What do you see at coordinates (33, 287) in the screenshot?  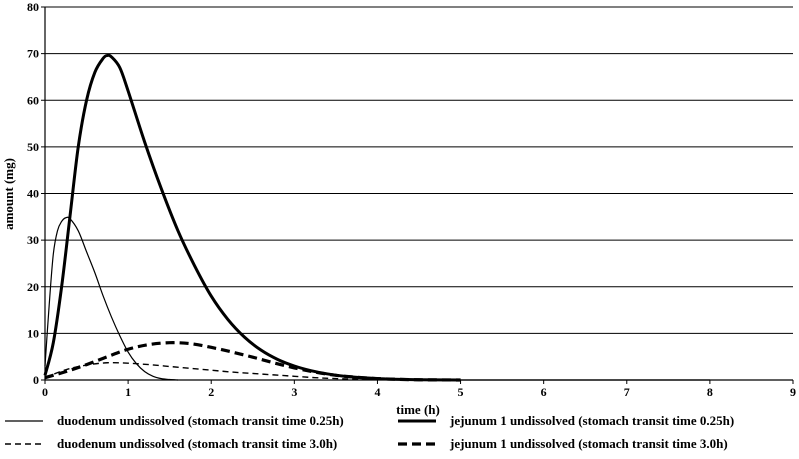 I see `y-tick-label-2: 20` at bounding box center [33, 287].